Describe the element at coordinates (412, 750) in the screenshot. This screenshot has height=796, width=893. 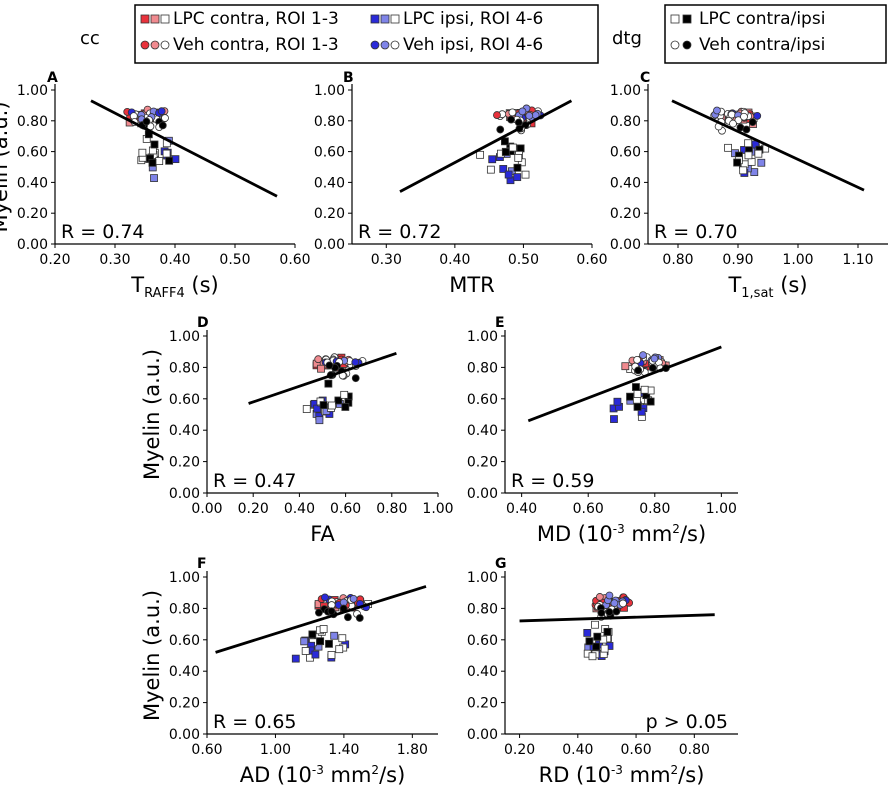
I see `x-tick-label: 1.80` at that location.